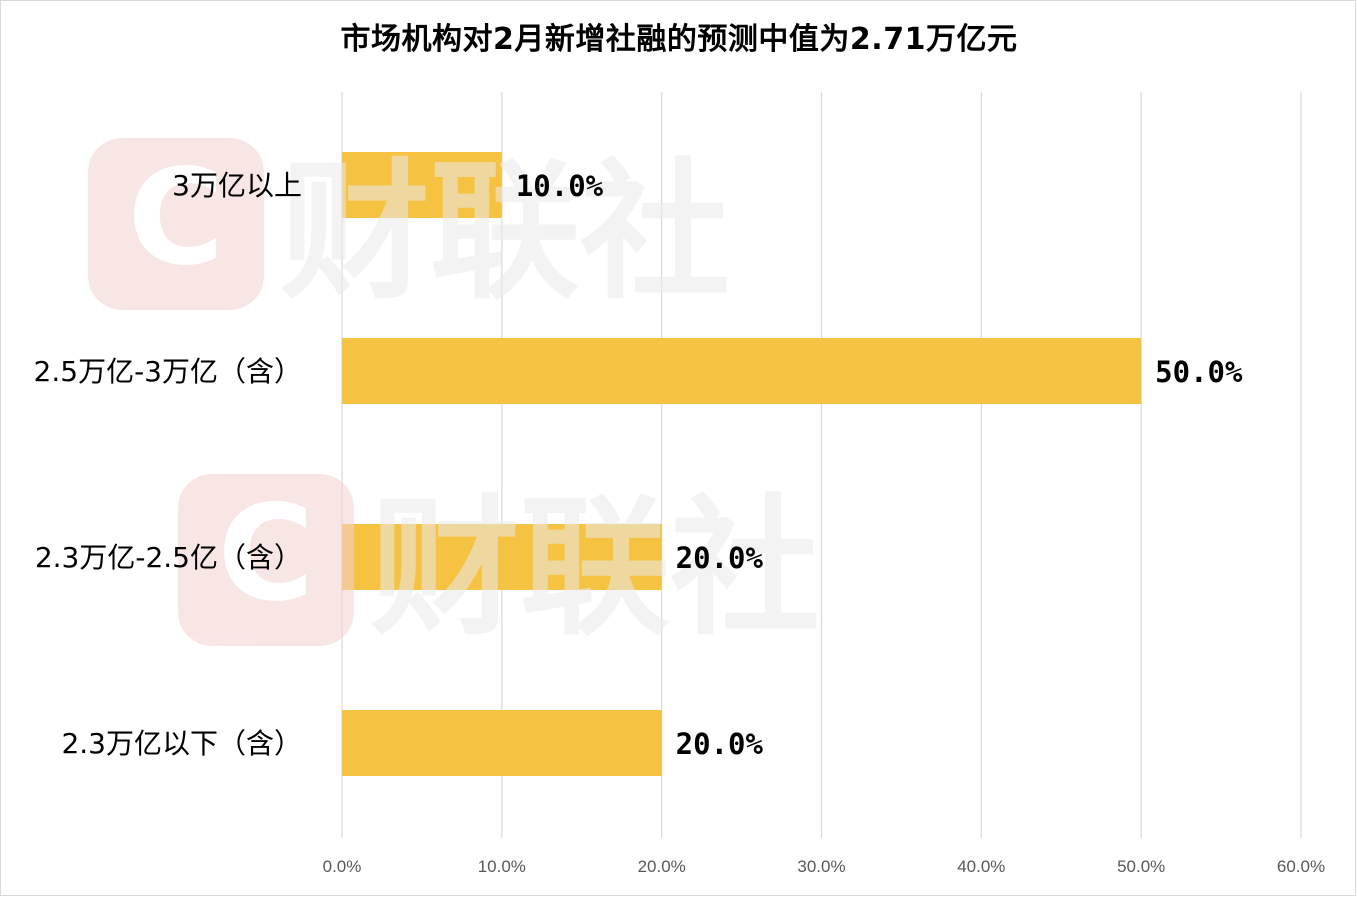  What do you see at coordinates (662, 866) in the screenshot?
I see `x-tick-label: 20.0%` at bounding box center [662, 866].